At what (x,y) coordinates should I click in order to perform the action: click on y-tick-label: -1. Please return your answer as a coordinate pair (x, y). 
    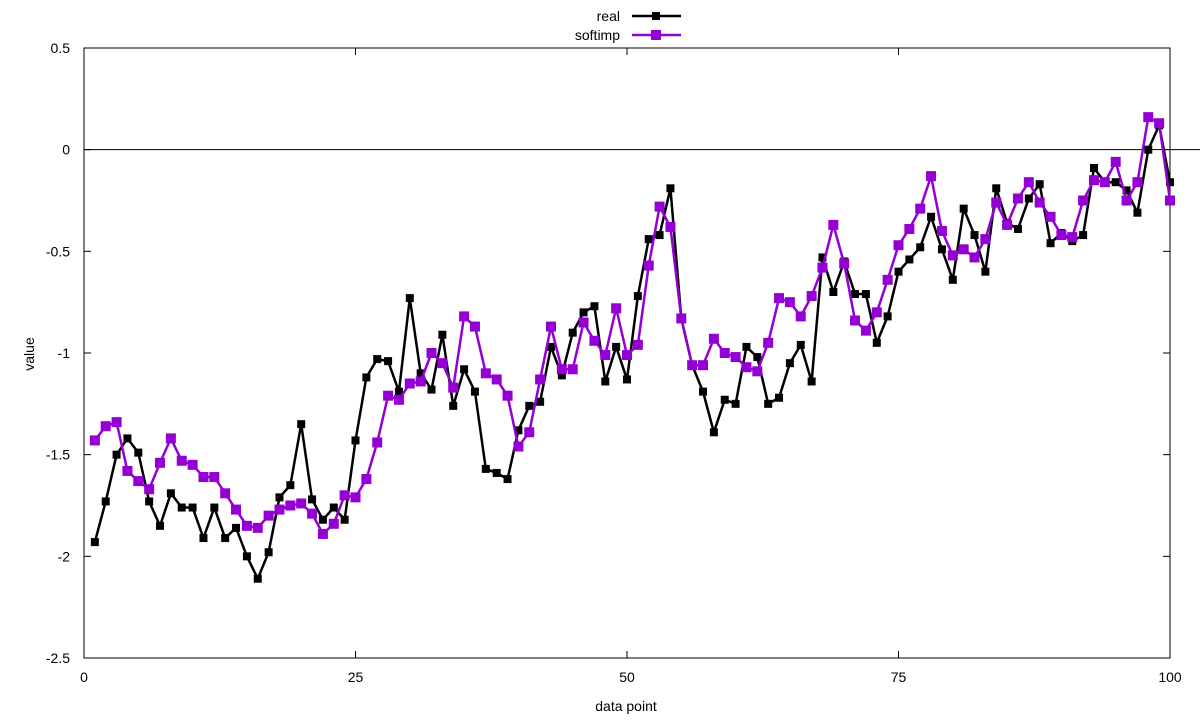
    Looking at the image, I should click on (64, 353).